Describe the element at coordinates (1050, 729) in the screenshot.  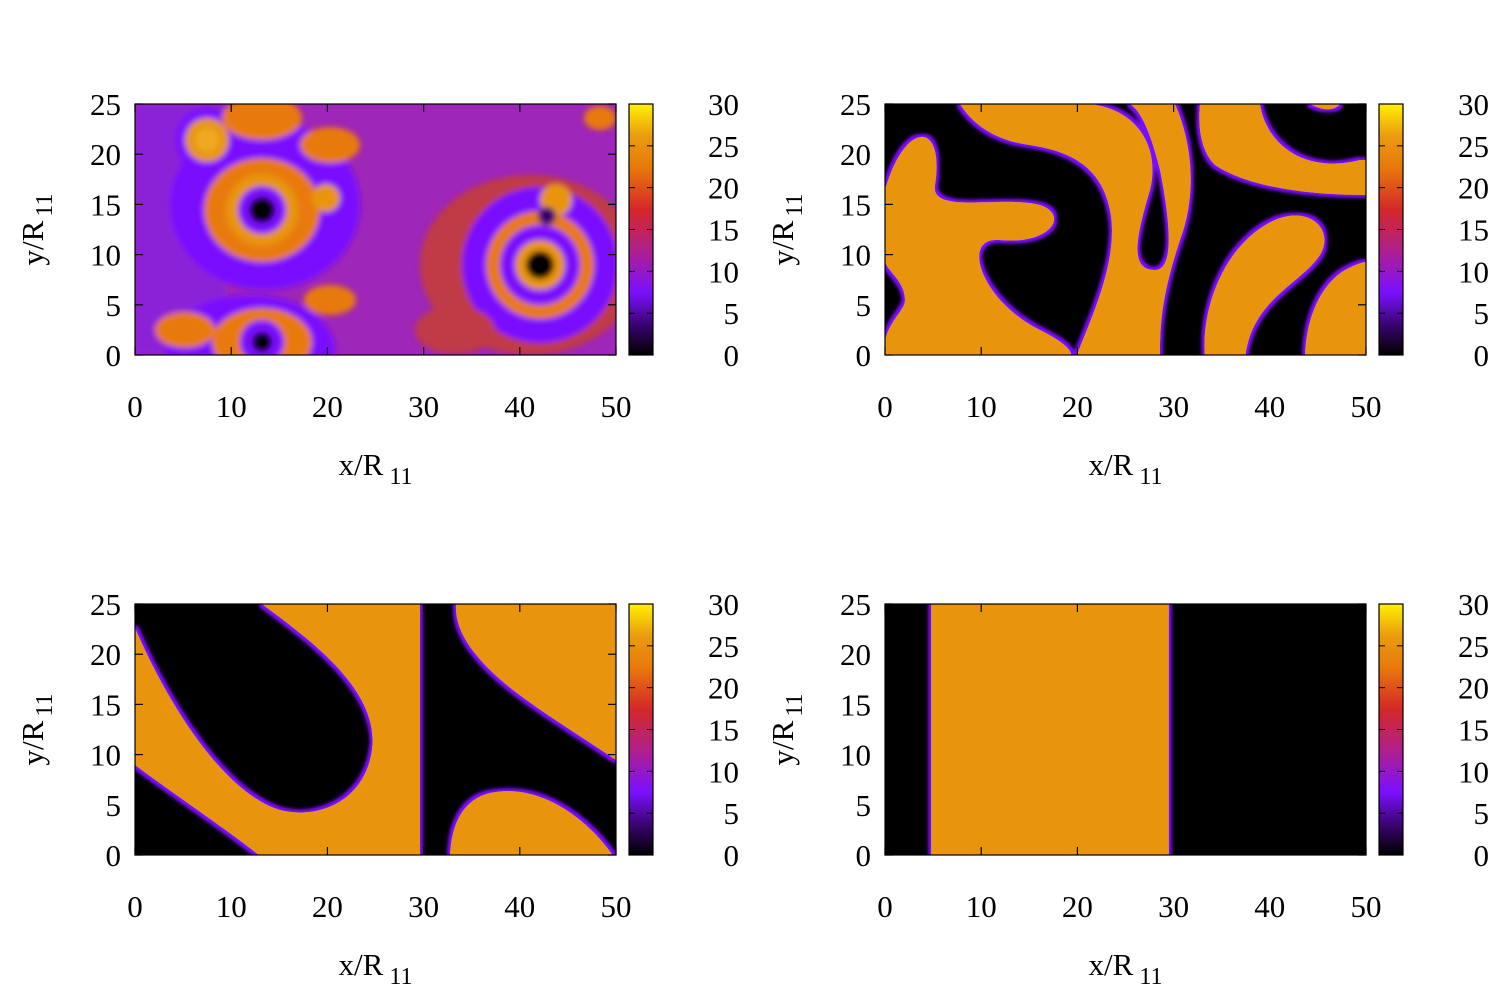
I see `domain-stripe` at that location.